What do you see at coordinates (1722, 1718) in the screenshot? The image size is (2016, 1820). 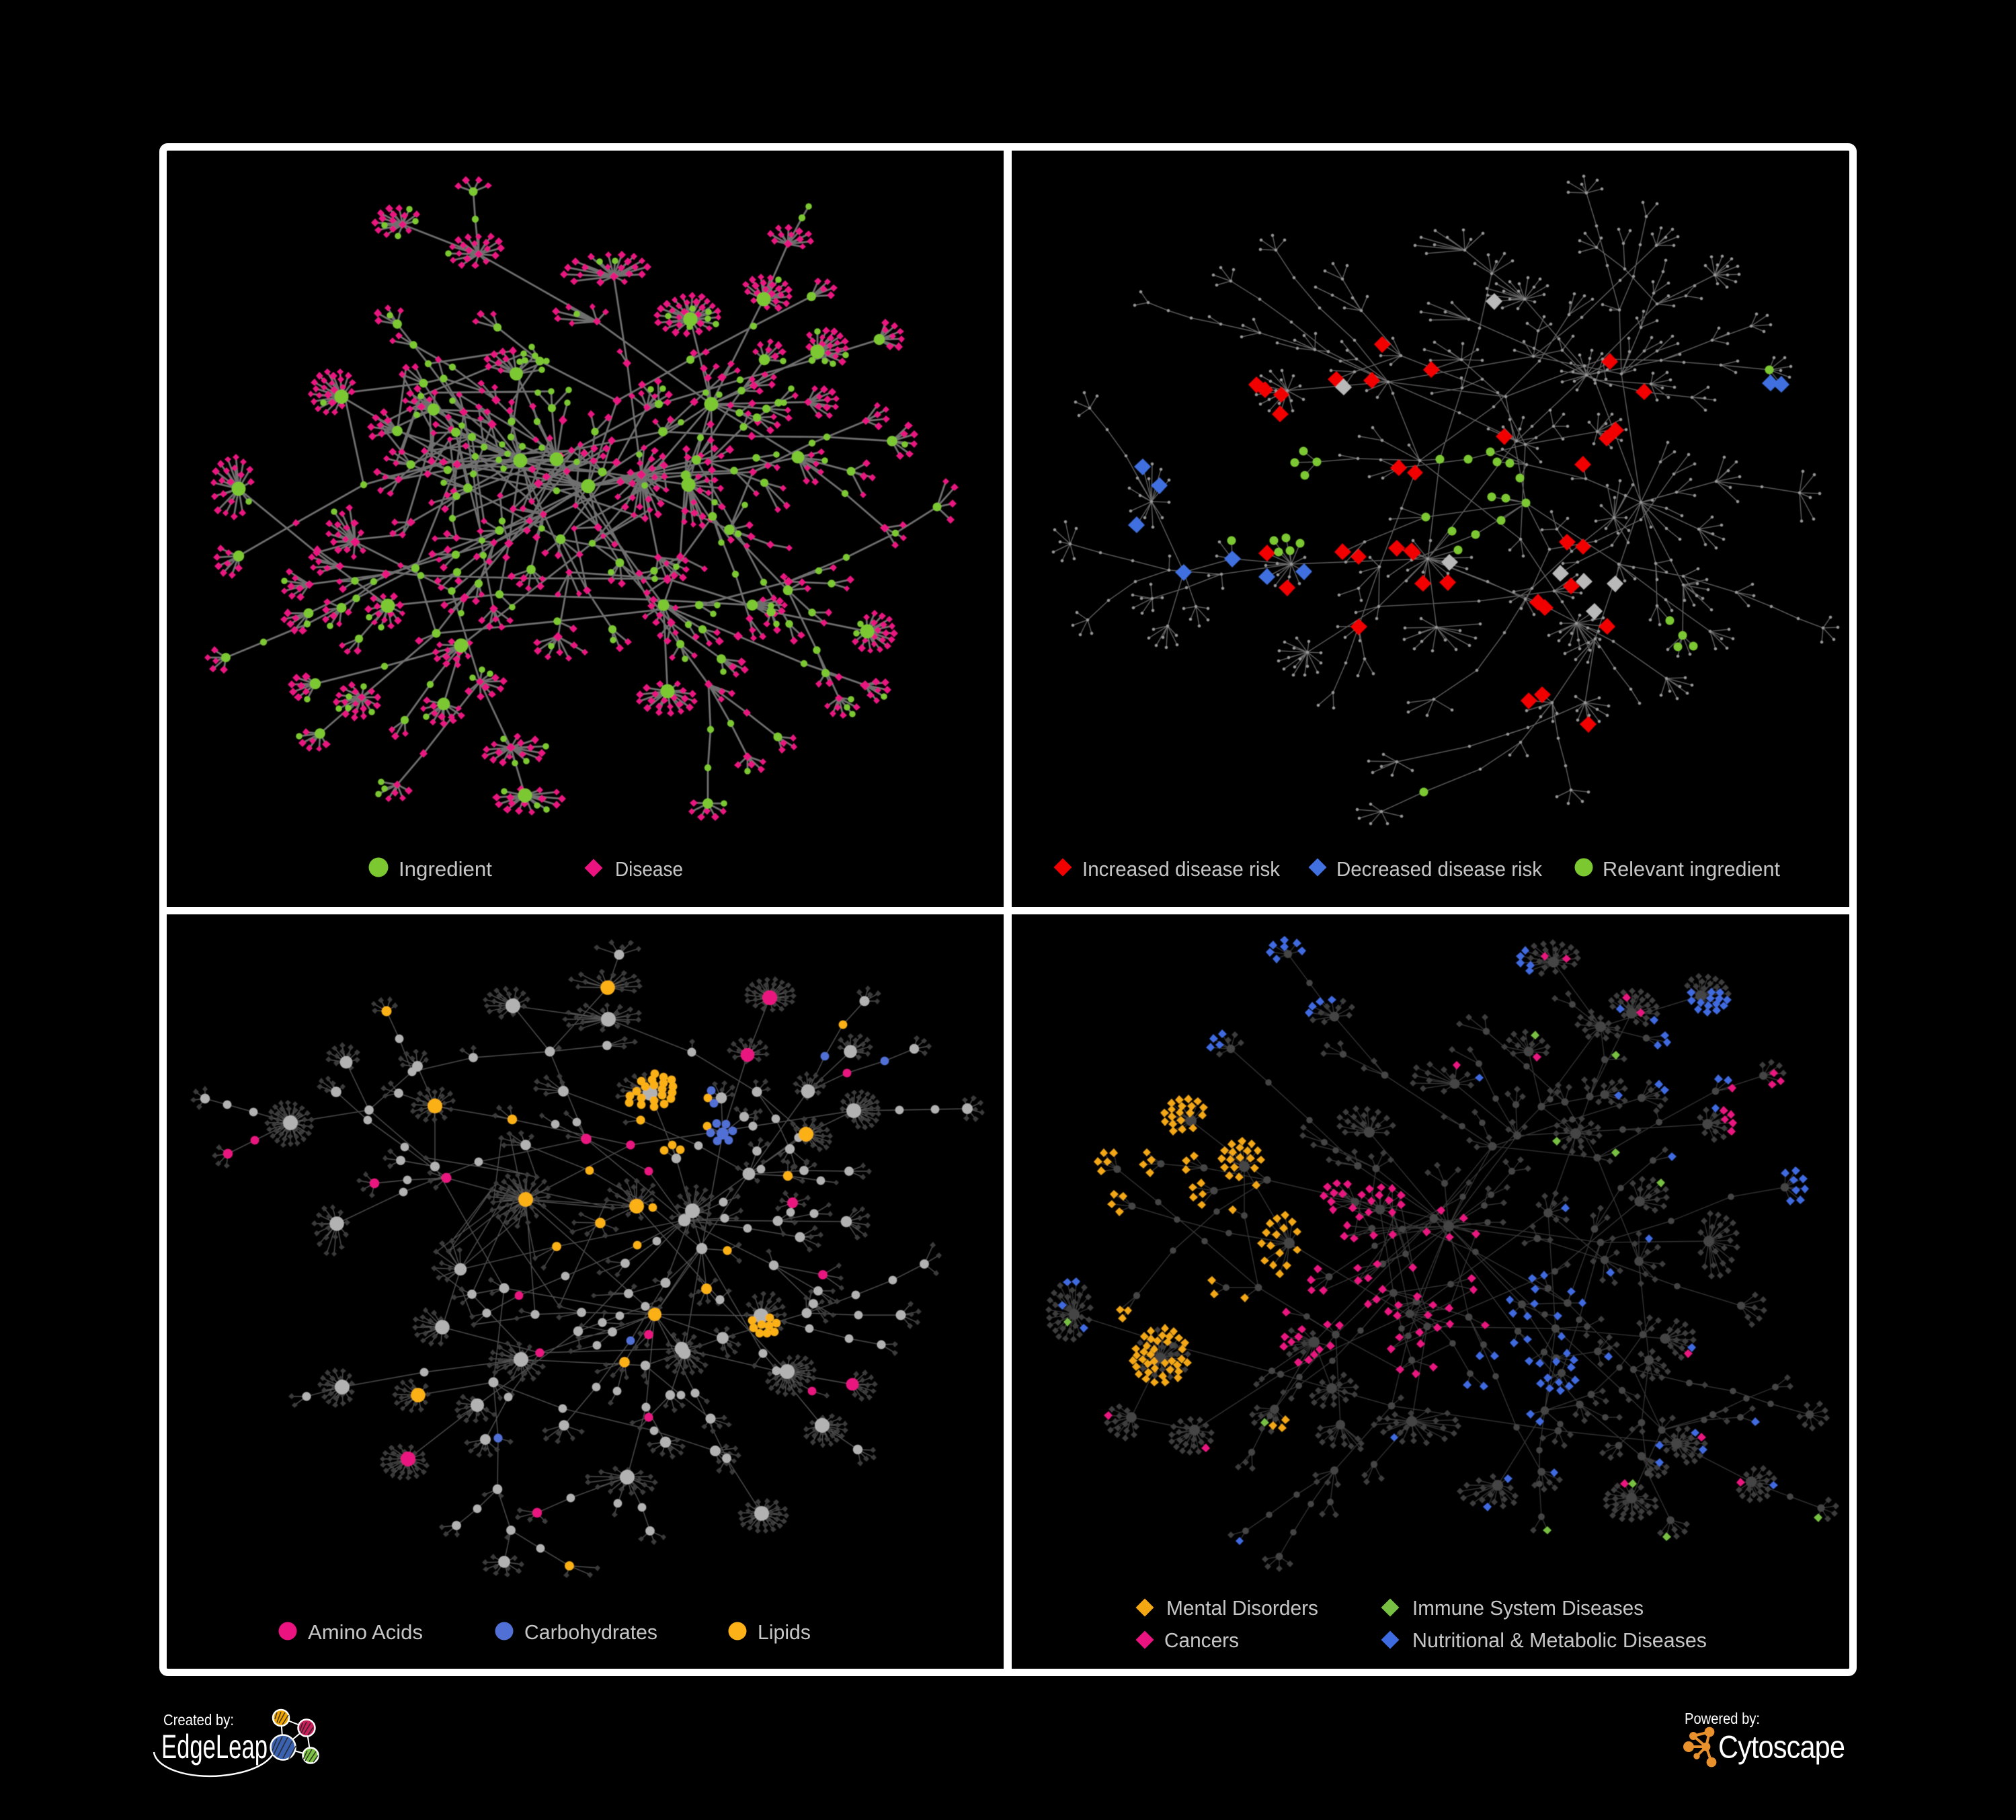 I see `svg-text: Powered by:` at bounding box center [1722, 1718].